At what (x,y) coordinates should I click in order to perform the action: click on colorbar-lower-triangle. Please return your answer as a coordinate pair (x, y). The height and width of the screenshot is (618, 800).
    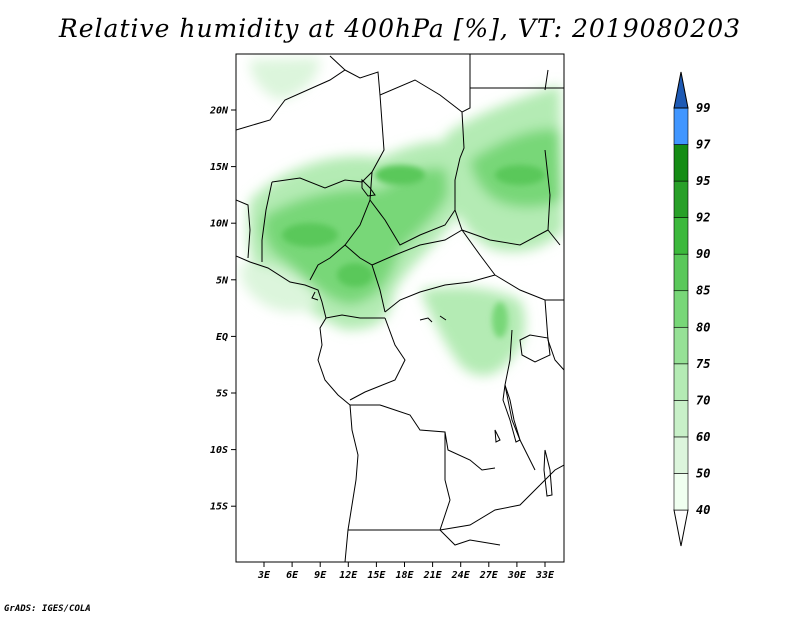
    Looking at the image, I should click on (681, 528).